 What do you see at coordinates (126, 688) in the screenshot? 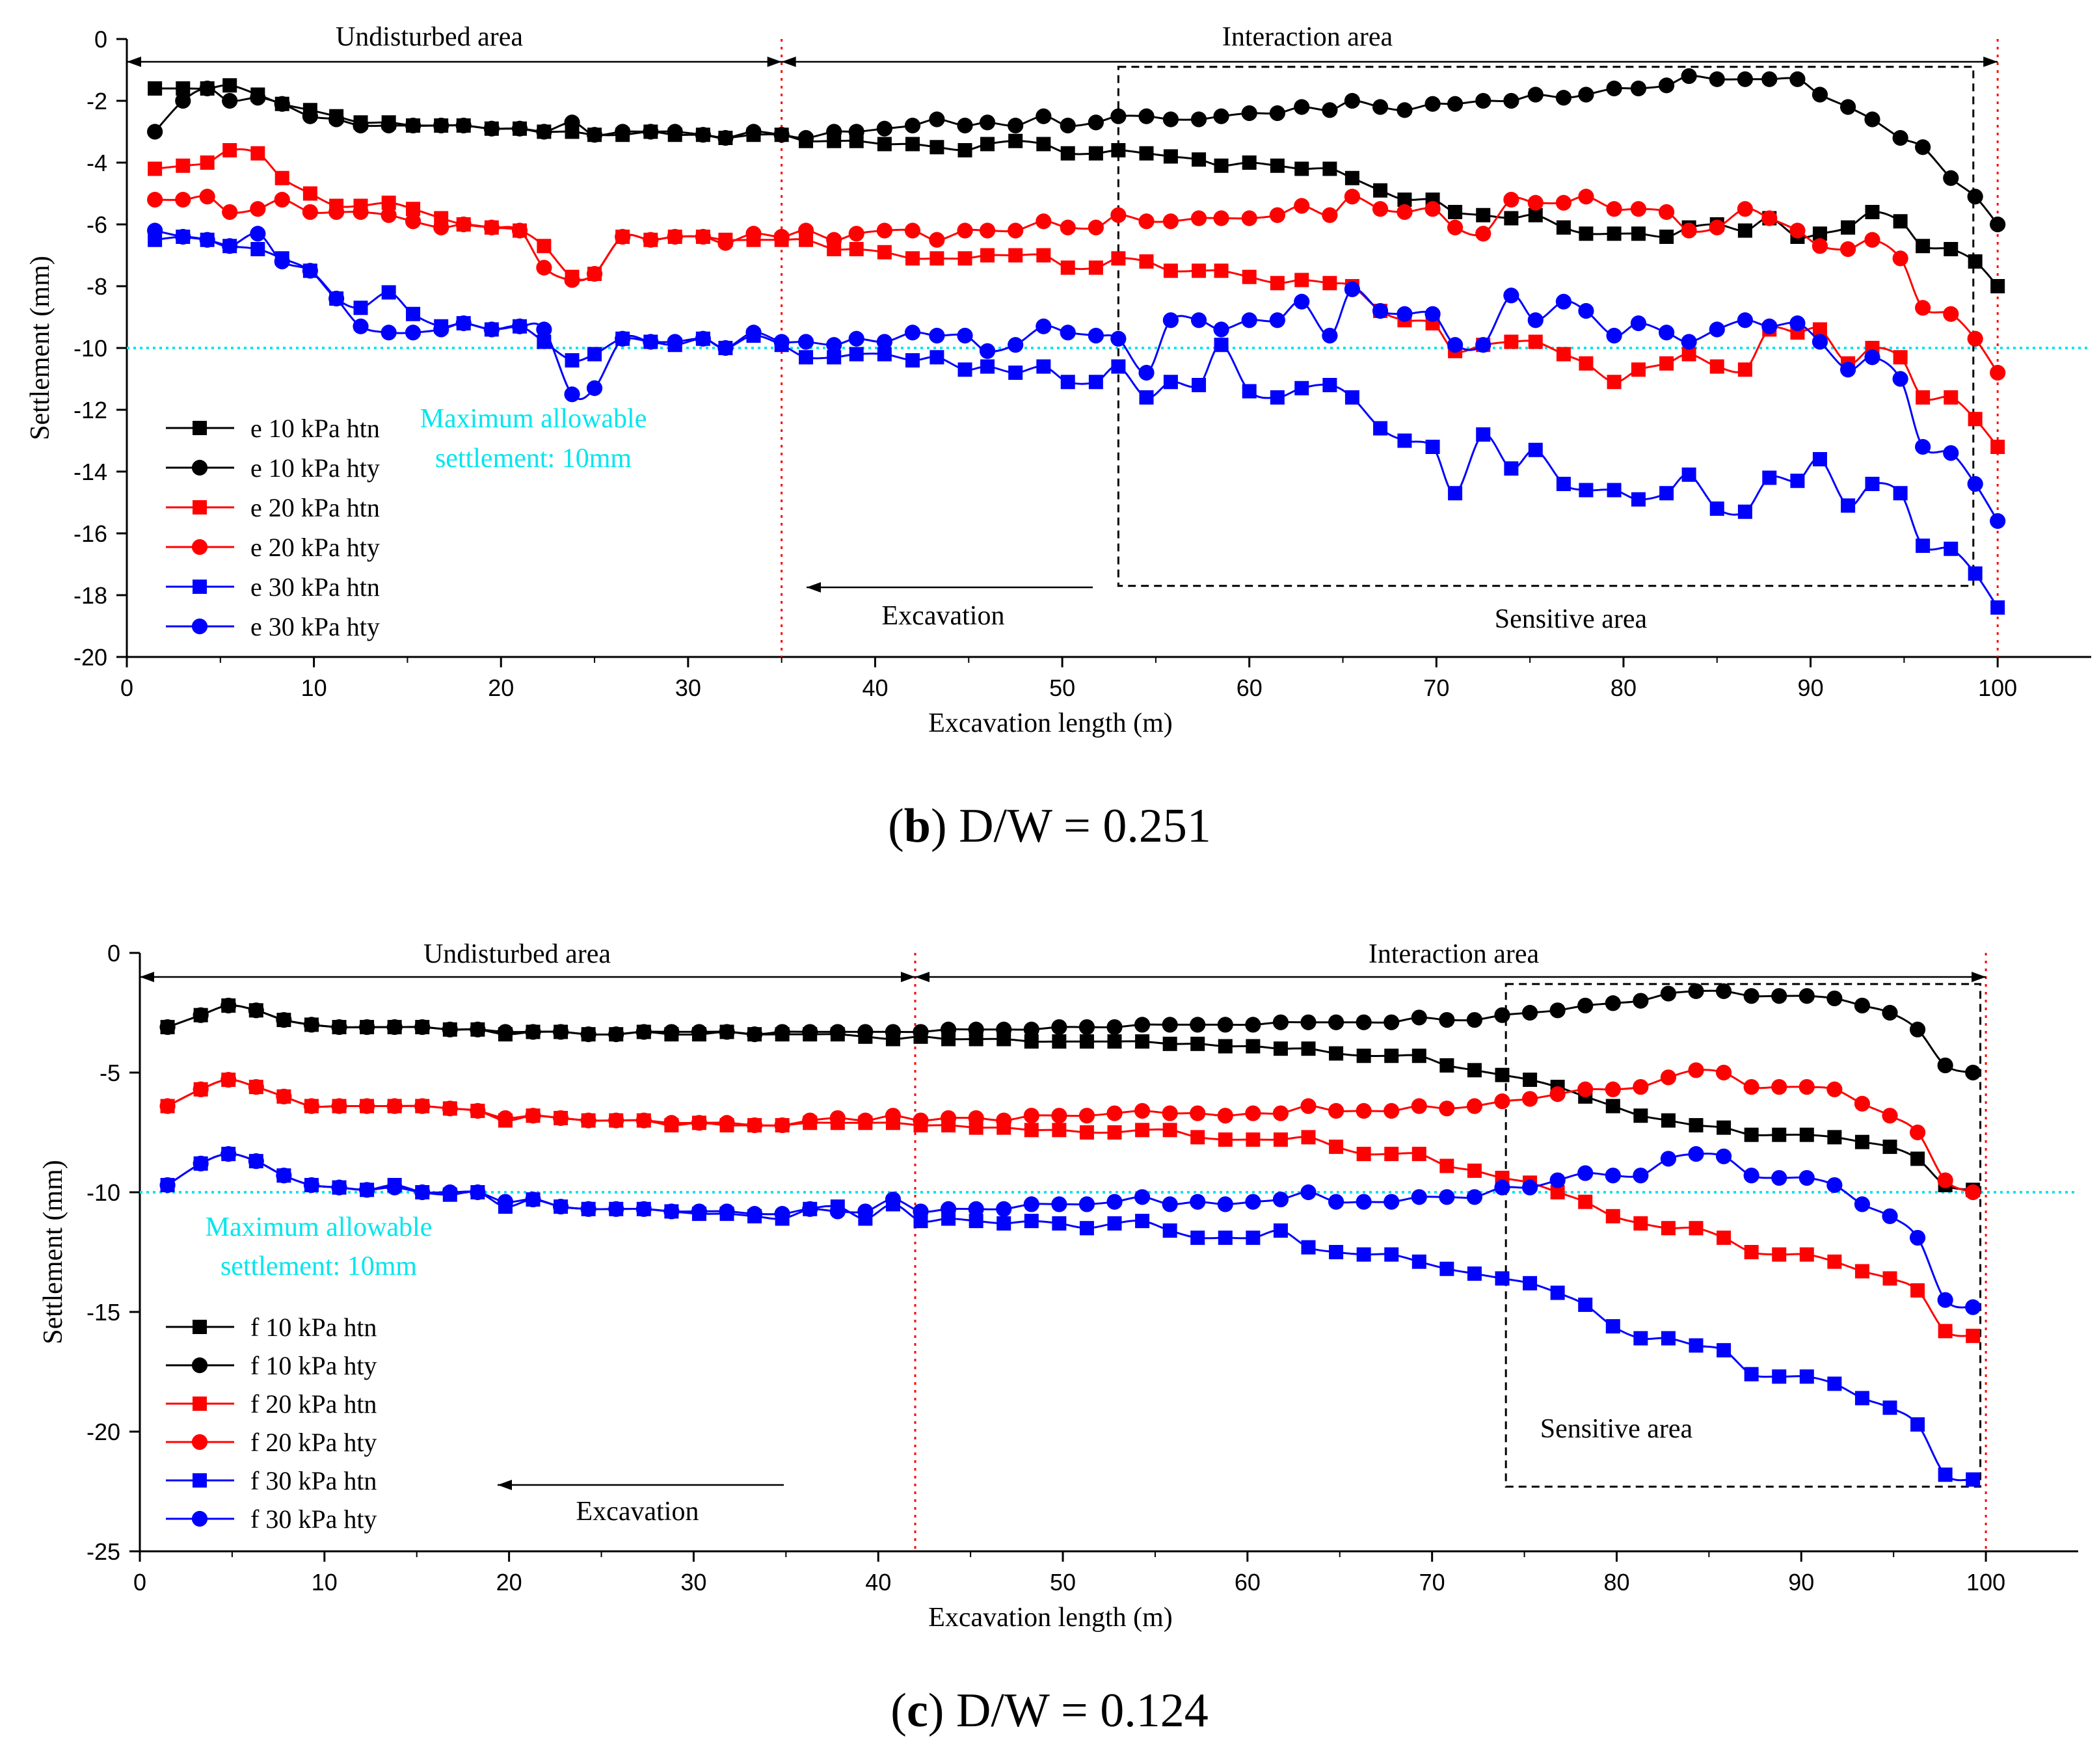
I see `panel-b-x-tick-label: 0` at bounding box center [126, 688].